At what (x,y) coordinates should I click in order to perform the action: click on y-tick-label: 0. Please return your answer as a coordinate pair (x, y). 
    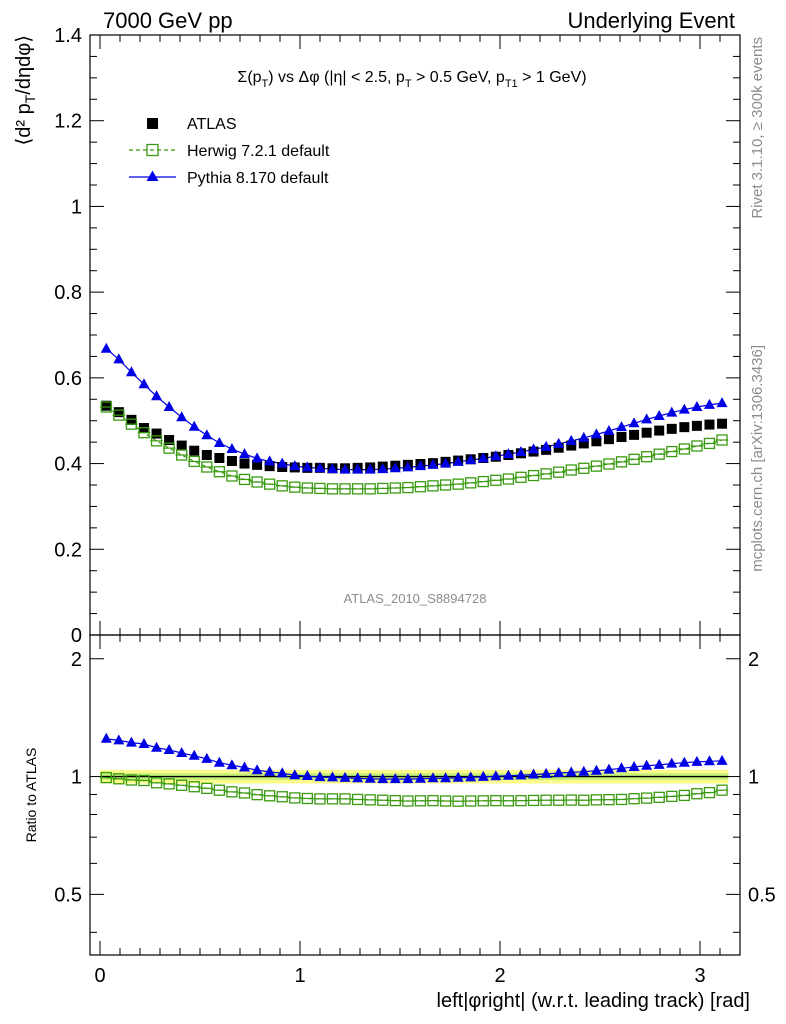
    Looking at the image, I should click on (76, 636).